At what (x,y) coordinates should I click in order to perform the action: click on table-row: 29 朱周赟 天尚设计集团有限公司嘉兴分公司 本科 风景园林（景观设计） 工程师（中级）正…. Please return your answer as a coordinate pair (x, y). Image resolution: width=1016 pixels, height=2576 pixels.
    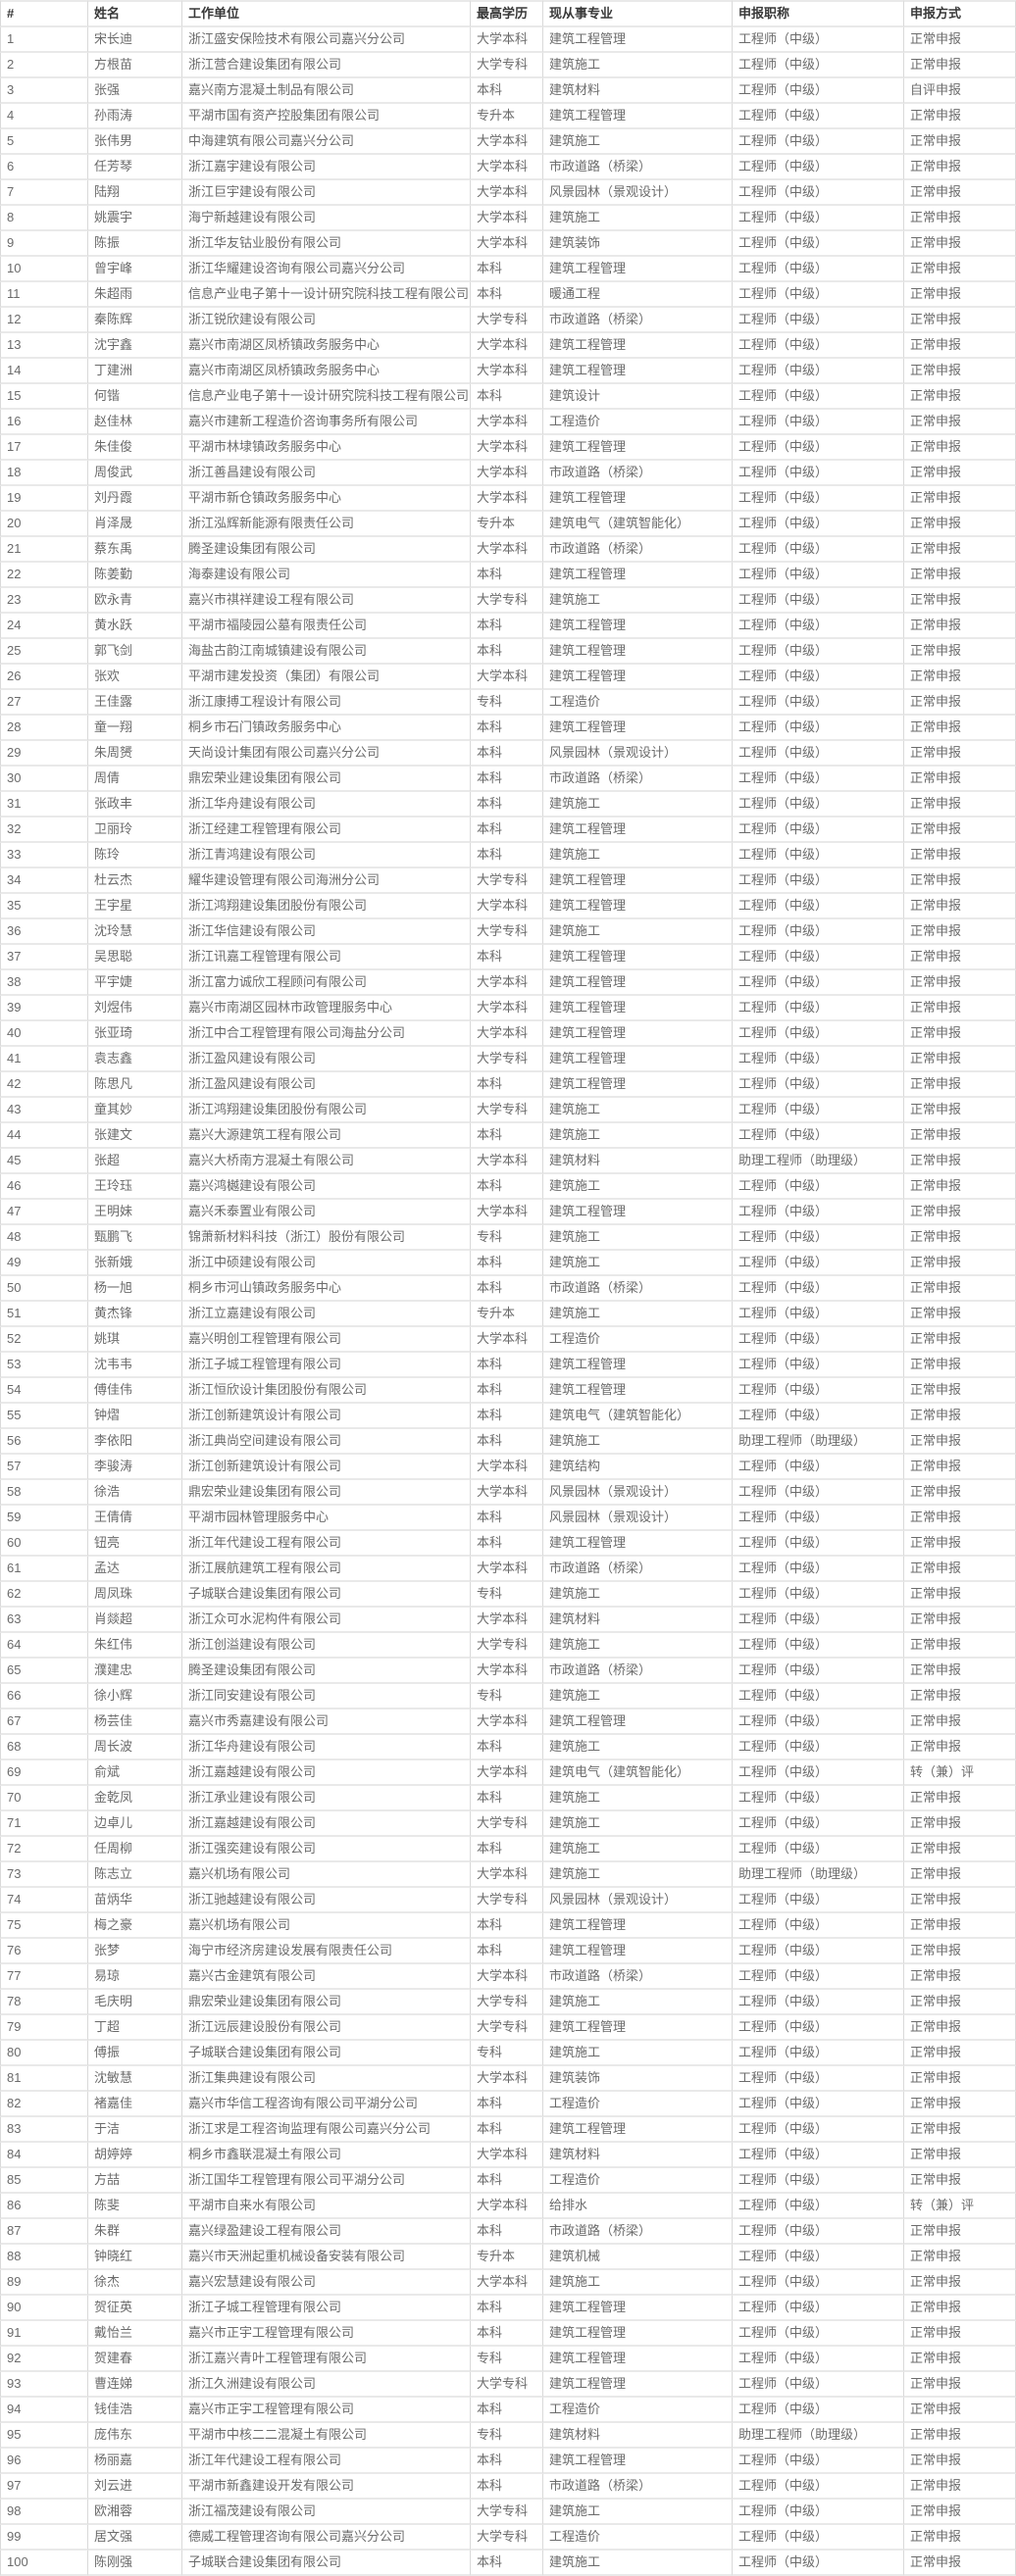
    Looking at the image, I should click on (508, 754).